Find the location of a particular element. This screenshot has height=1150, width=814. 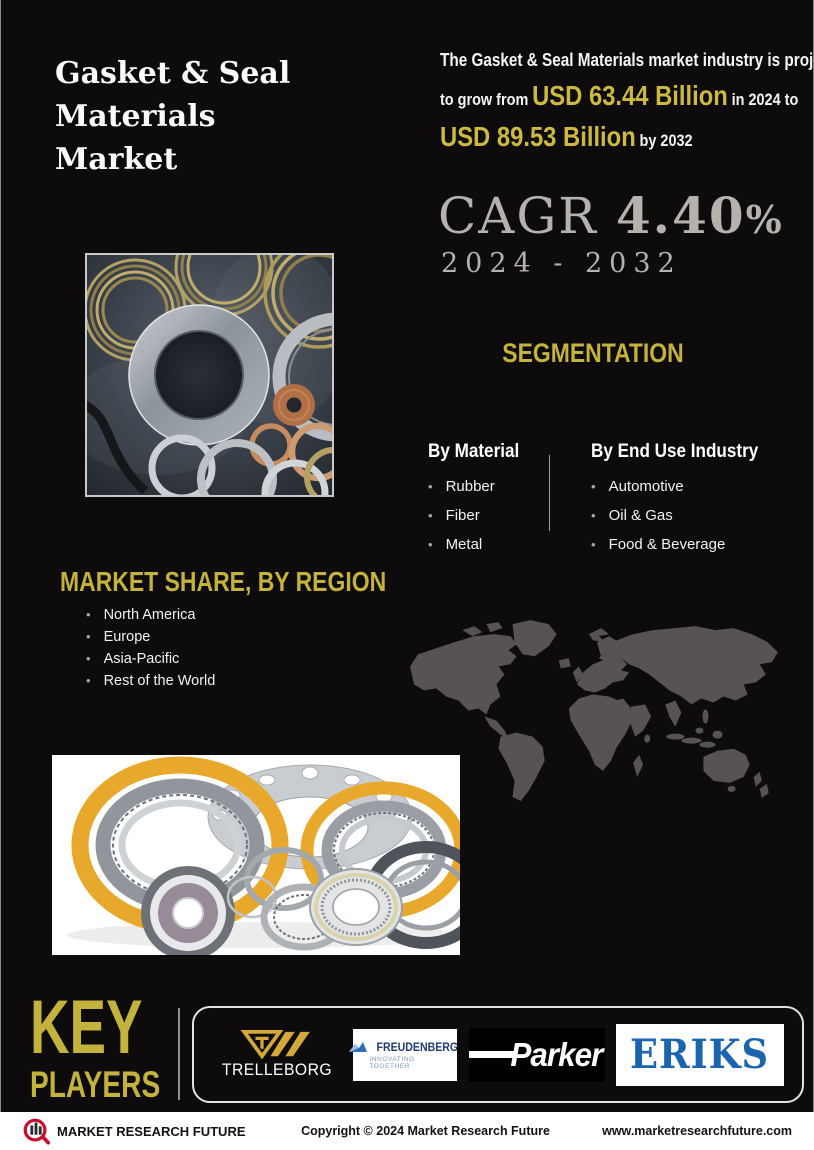

logo-eriks: ERIKS is located at coordinates (699, 1054).